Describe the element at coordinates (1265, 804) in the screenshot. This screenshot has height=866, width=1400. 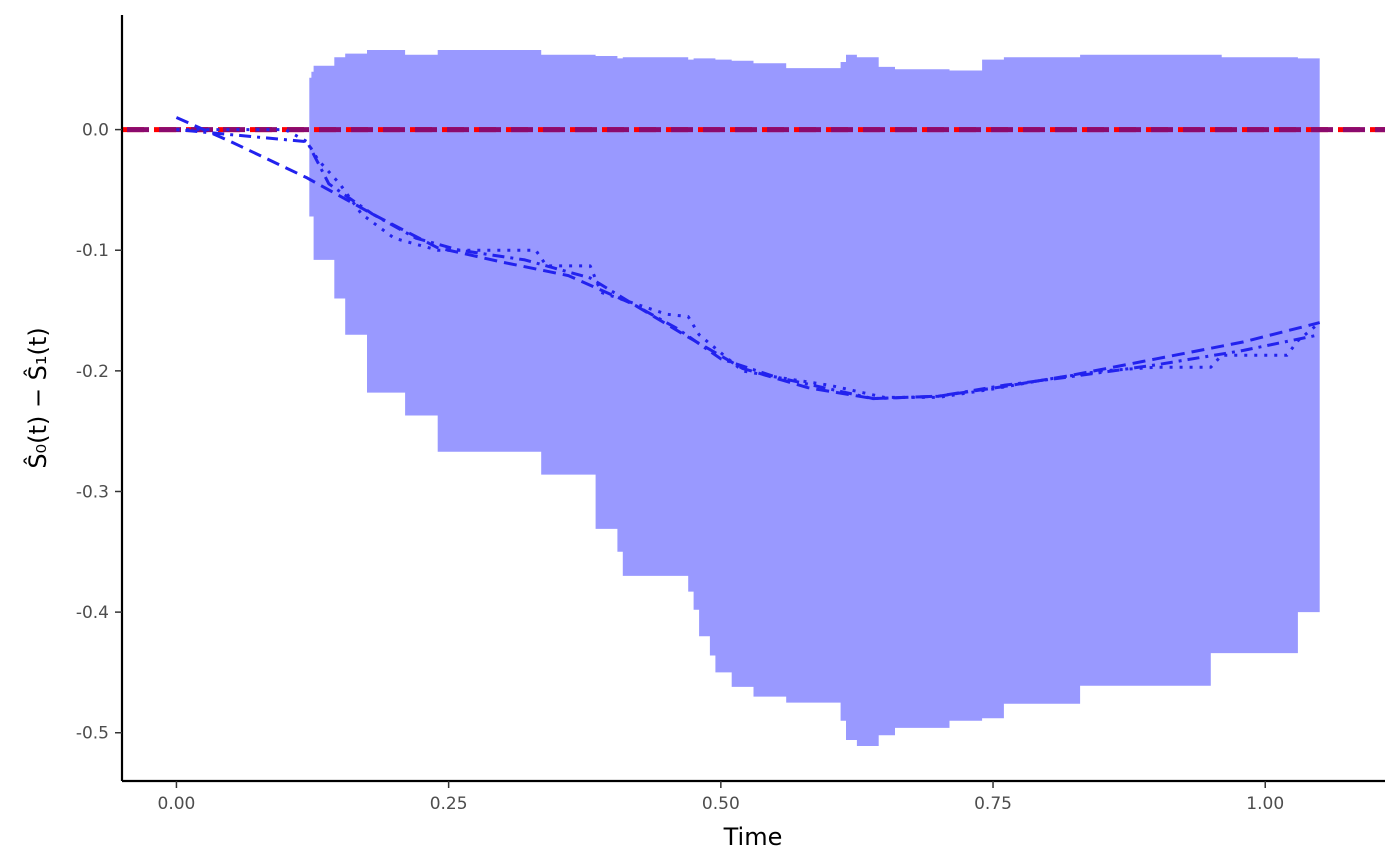
I see `x-tick-label: 1.00` at that location.